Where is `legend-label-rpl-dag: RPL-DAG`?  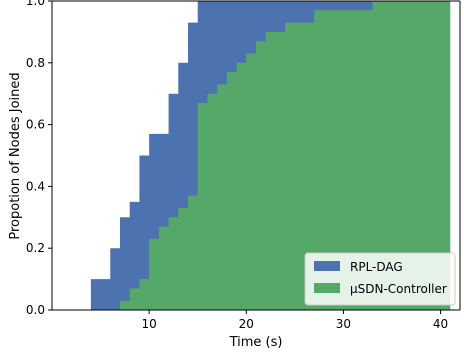
legend-label-rpl-dag: RPL-DAG is located at coordinates (376, 267).